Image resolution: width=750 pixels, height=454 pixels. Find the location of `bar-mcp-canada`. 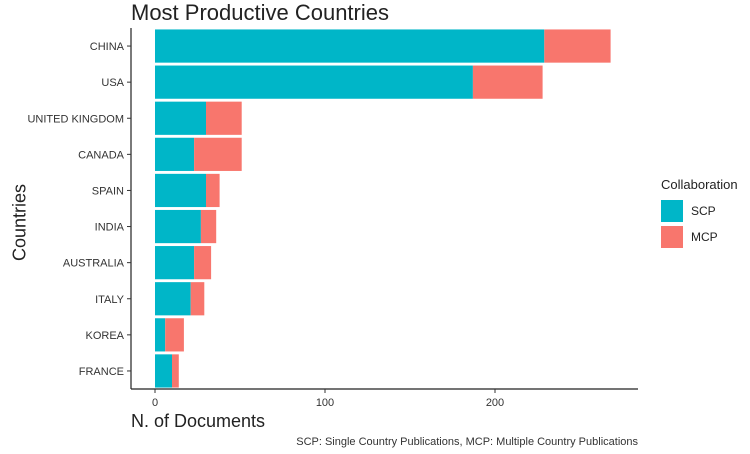

bar-mcp-canada is located at coordinates (218, 154).